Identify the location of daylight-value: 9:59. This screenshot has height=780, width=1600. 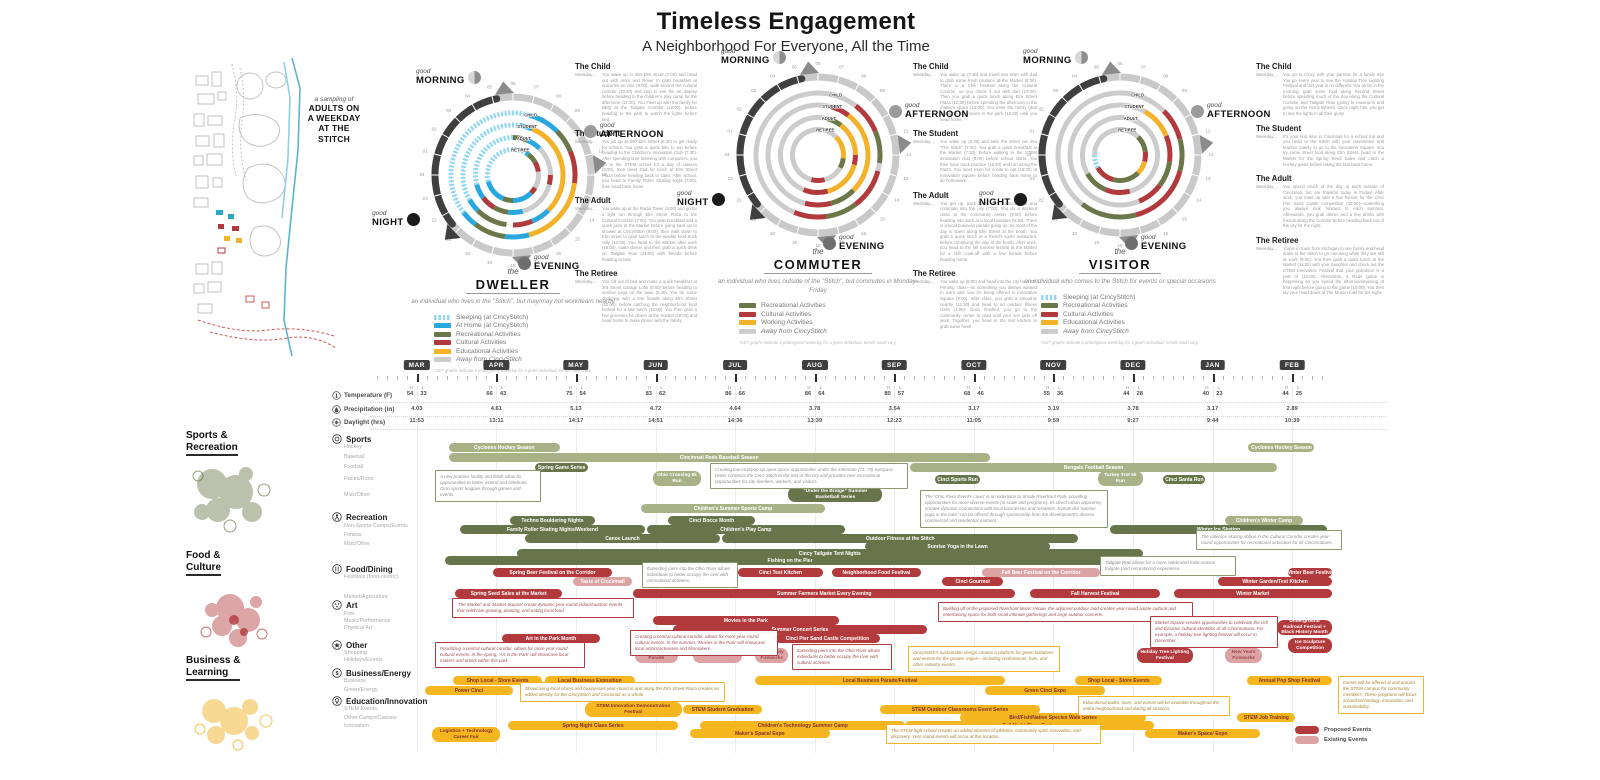
(1053, 421).